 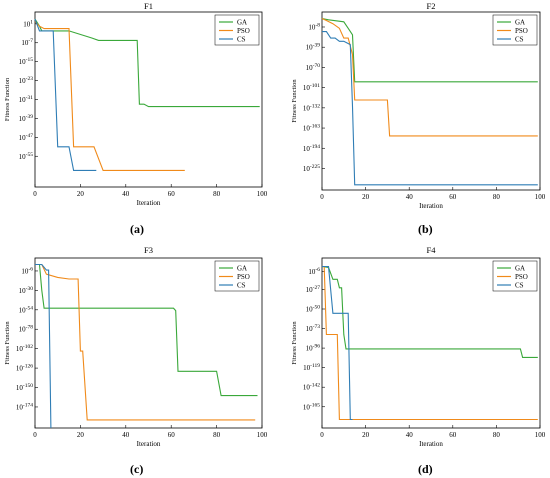 What do you see at coordinates (432, 250) in the screenshot?
I see `chart-title: F4` at bounding box center [432, 250].